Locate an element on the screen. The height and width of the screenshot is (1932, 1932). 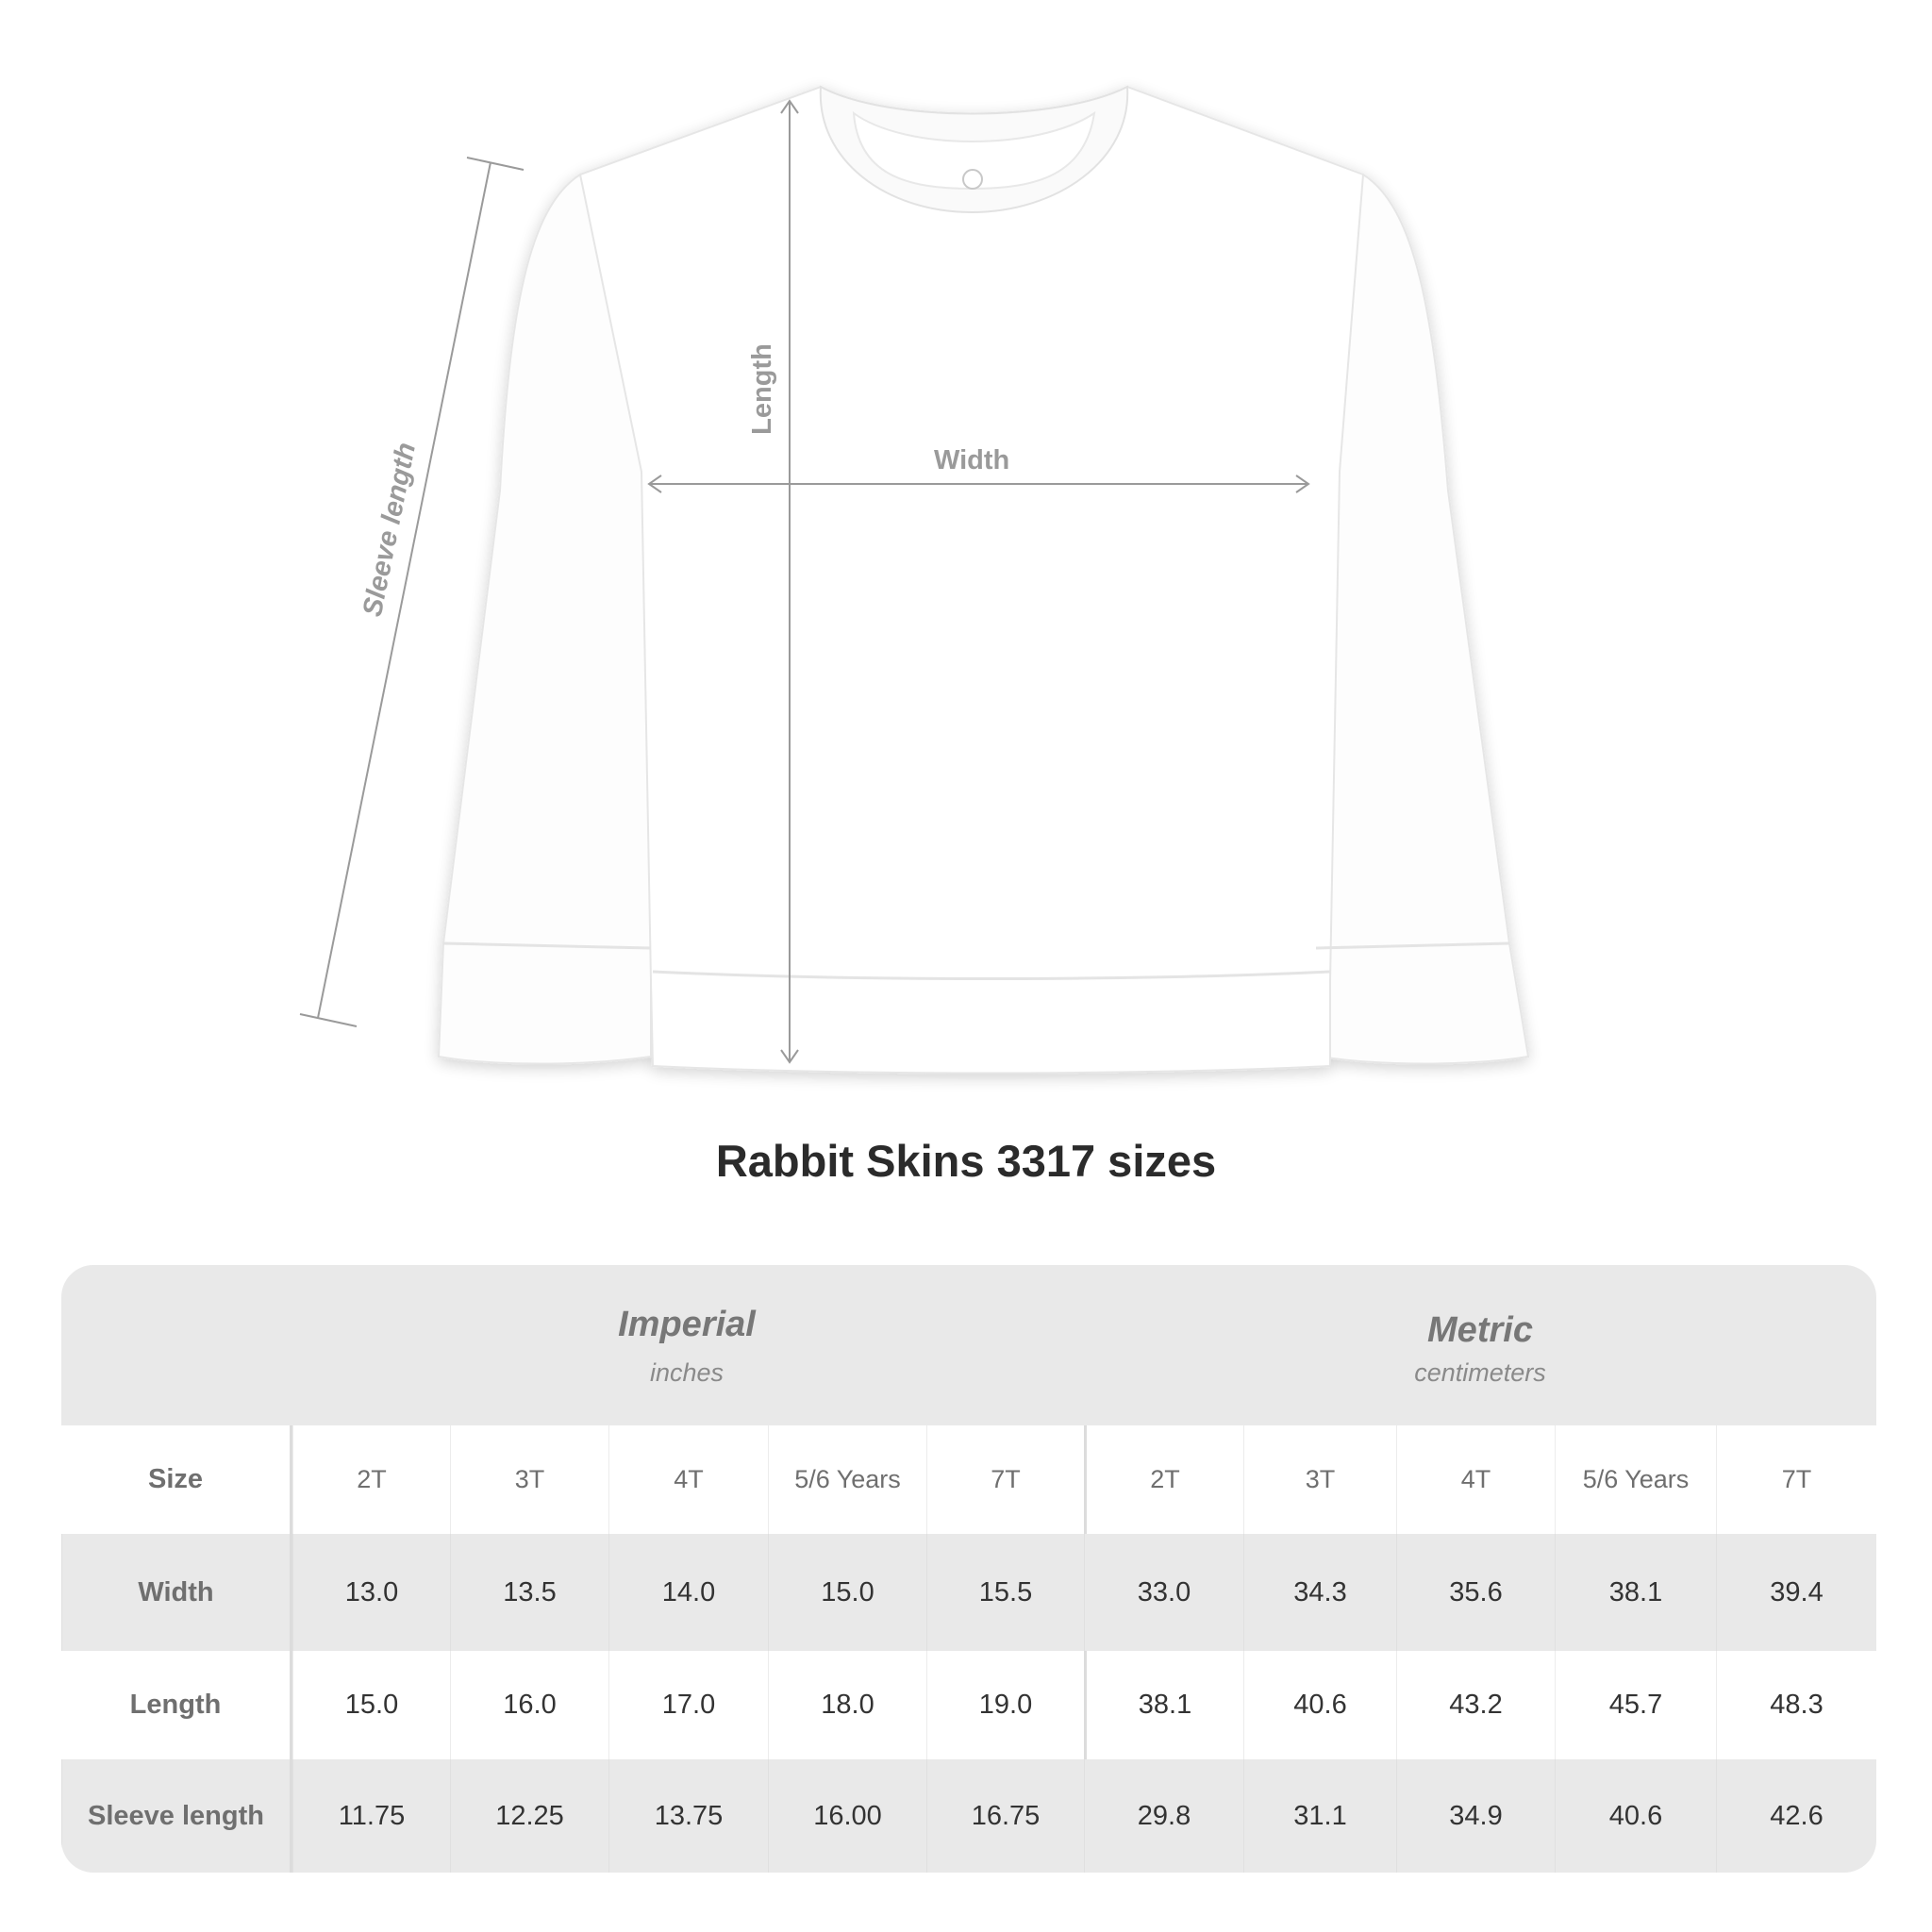
metric-size-header: 2T is located at coordinates (1163, 1479).